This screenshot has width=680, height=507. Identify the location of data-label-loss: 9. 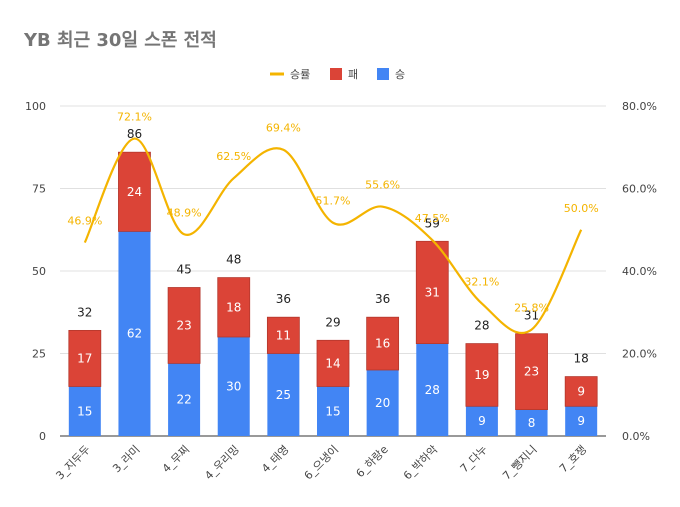
(581, 391).